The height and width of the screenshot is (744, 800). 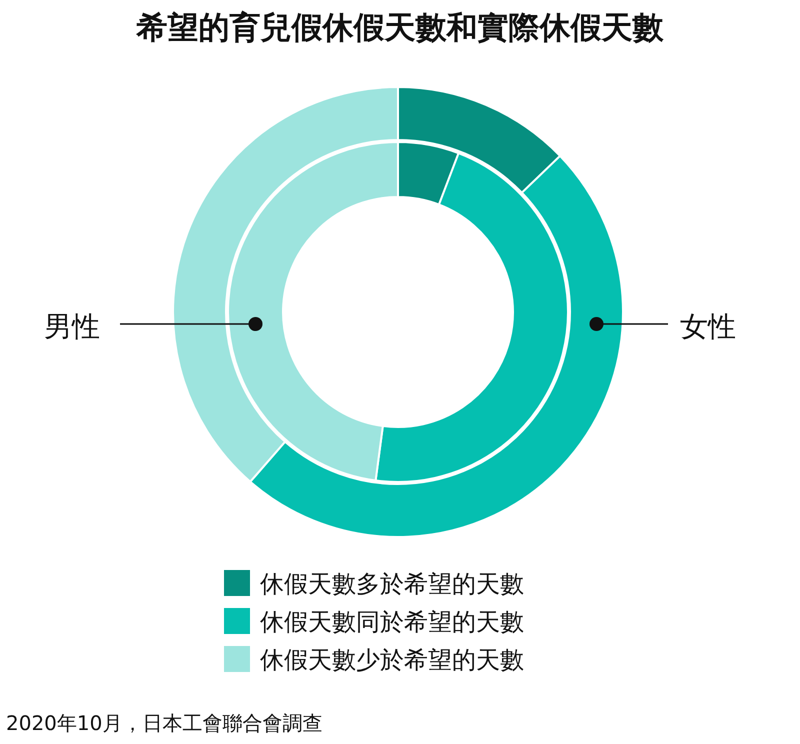 I want to click on slice-label: 男性, so click(x=72, y=326).